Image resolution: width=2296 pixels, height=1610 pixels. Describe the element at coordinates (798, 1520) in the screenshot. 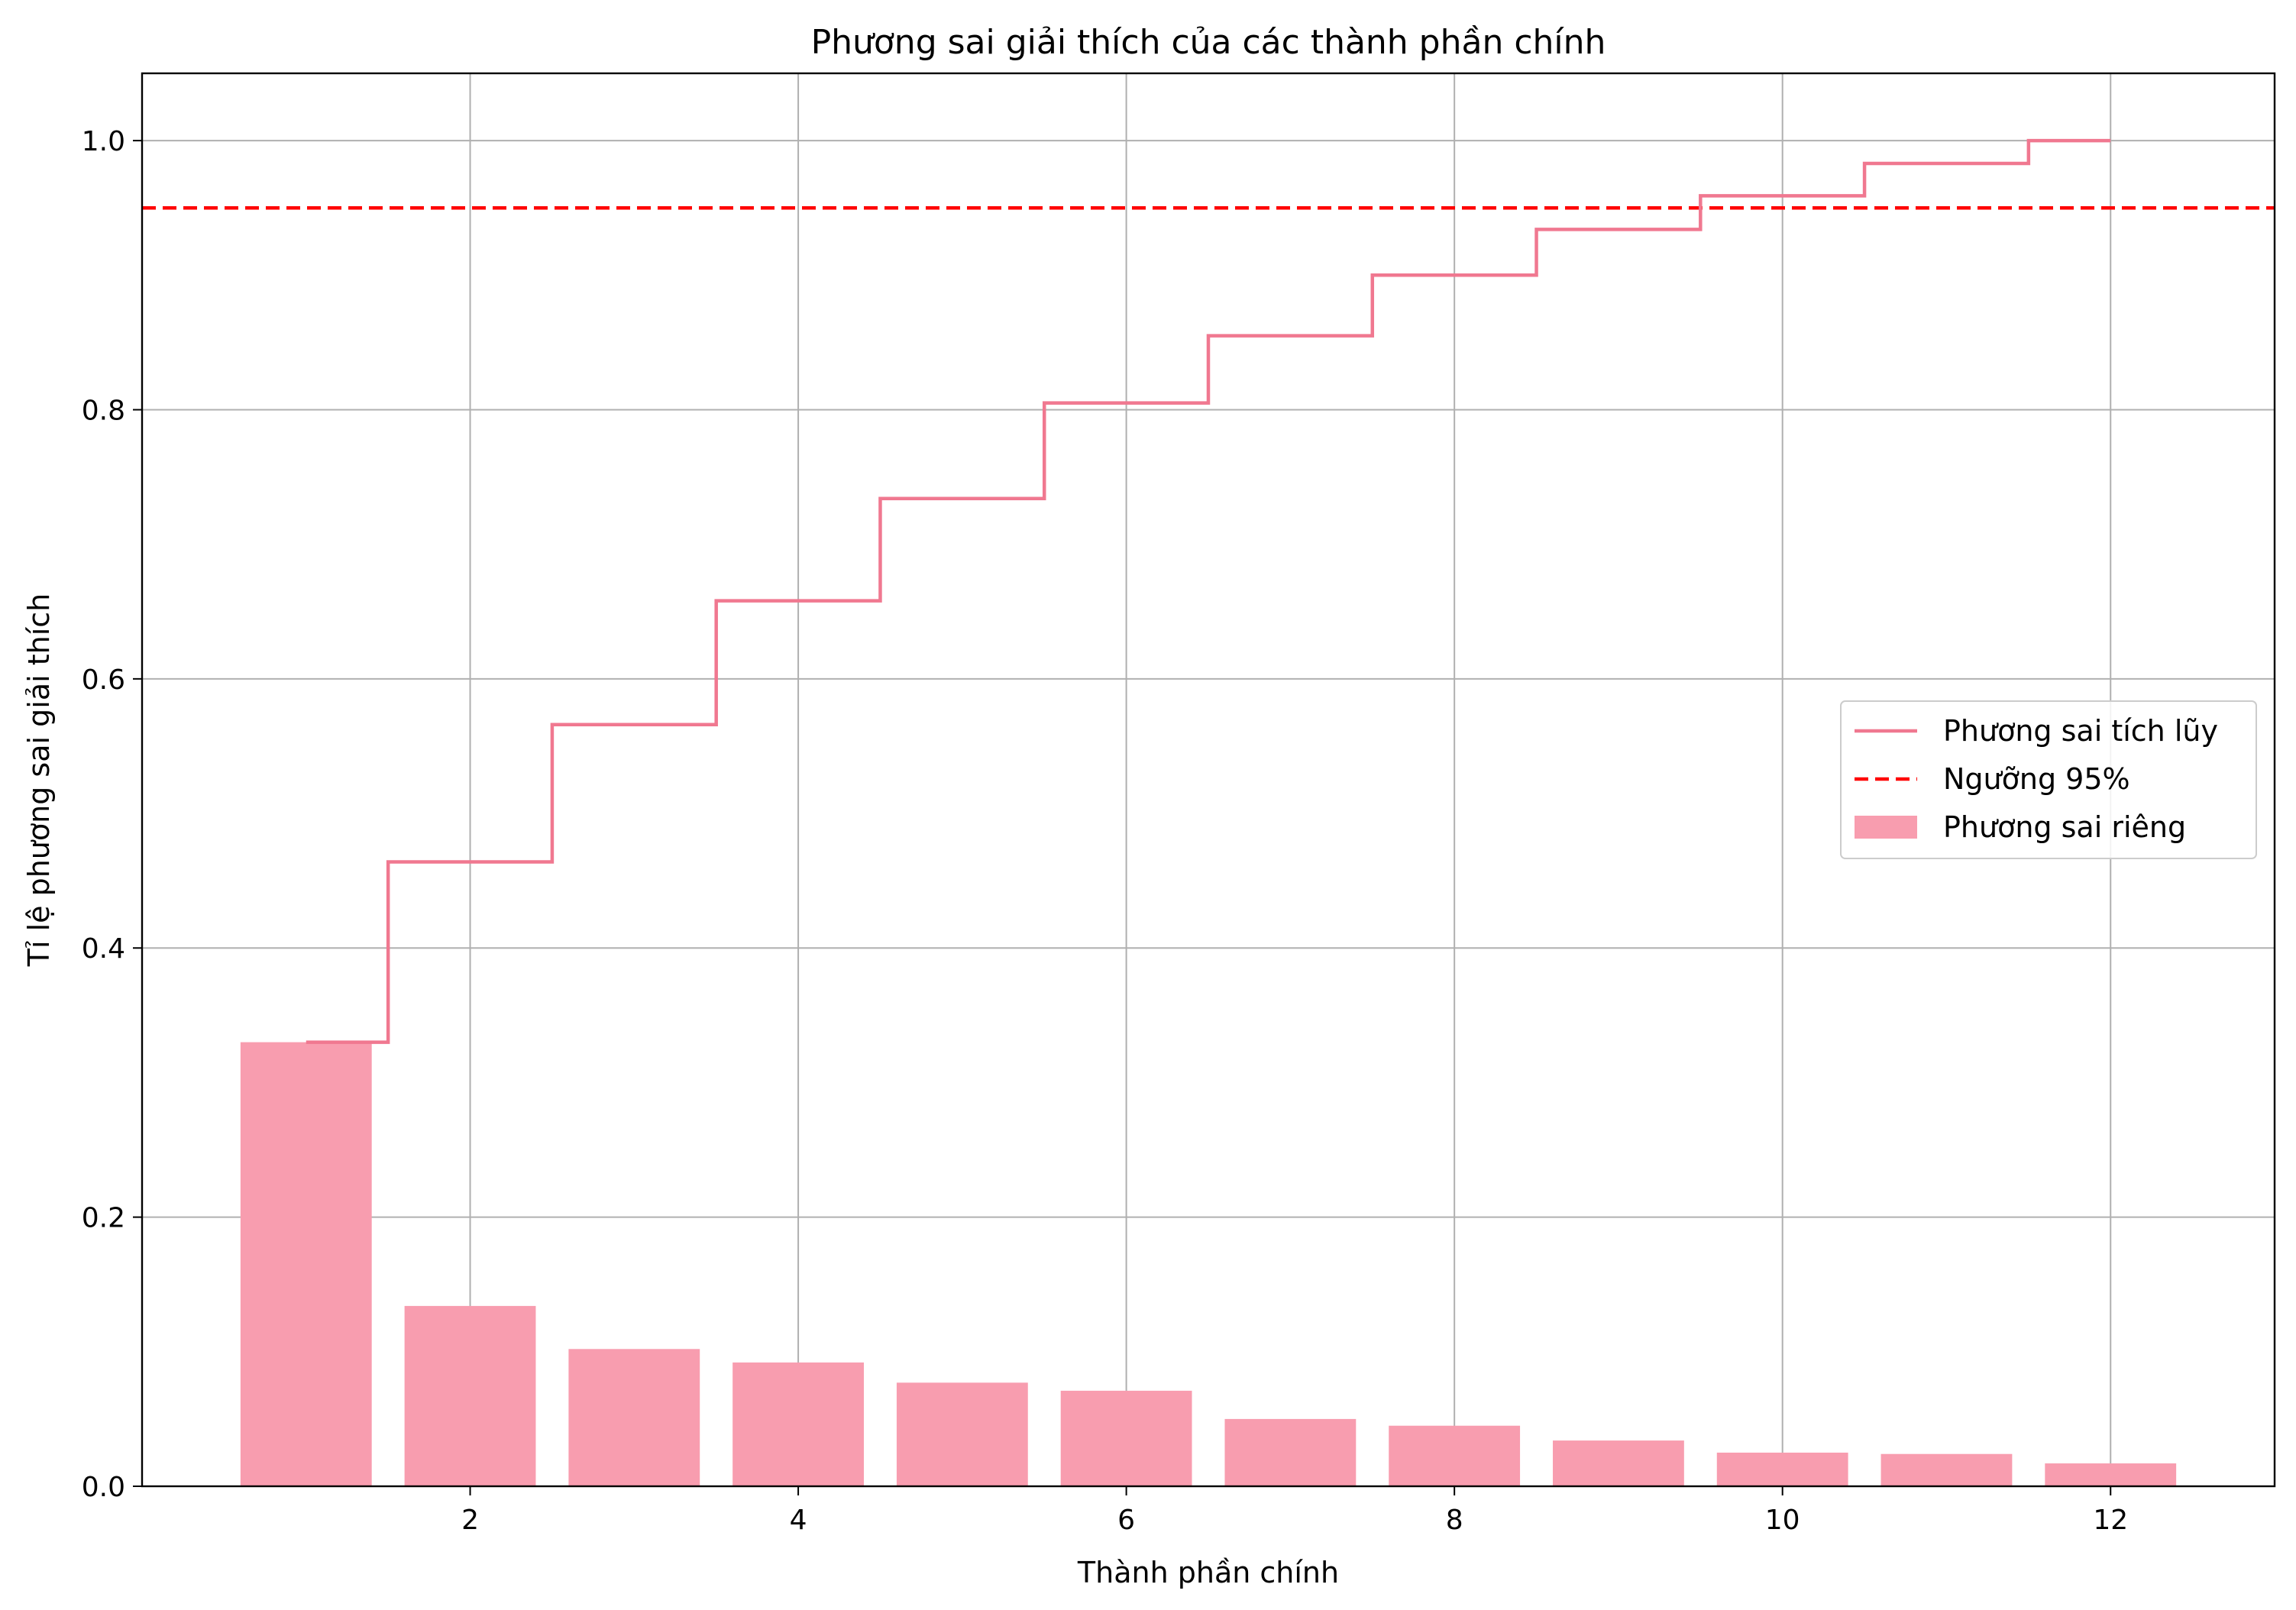

I see `x-tick-label: 4` at that location.